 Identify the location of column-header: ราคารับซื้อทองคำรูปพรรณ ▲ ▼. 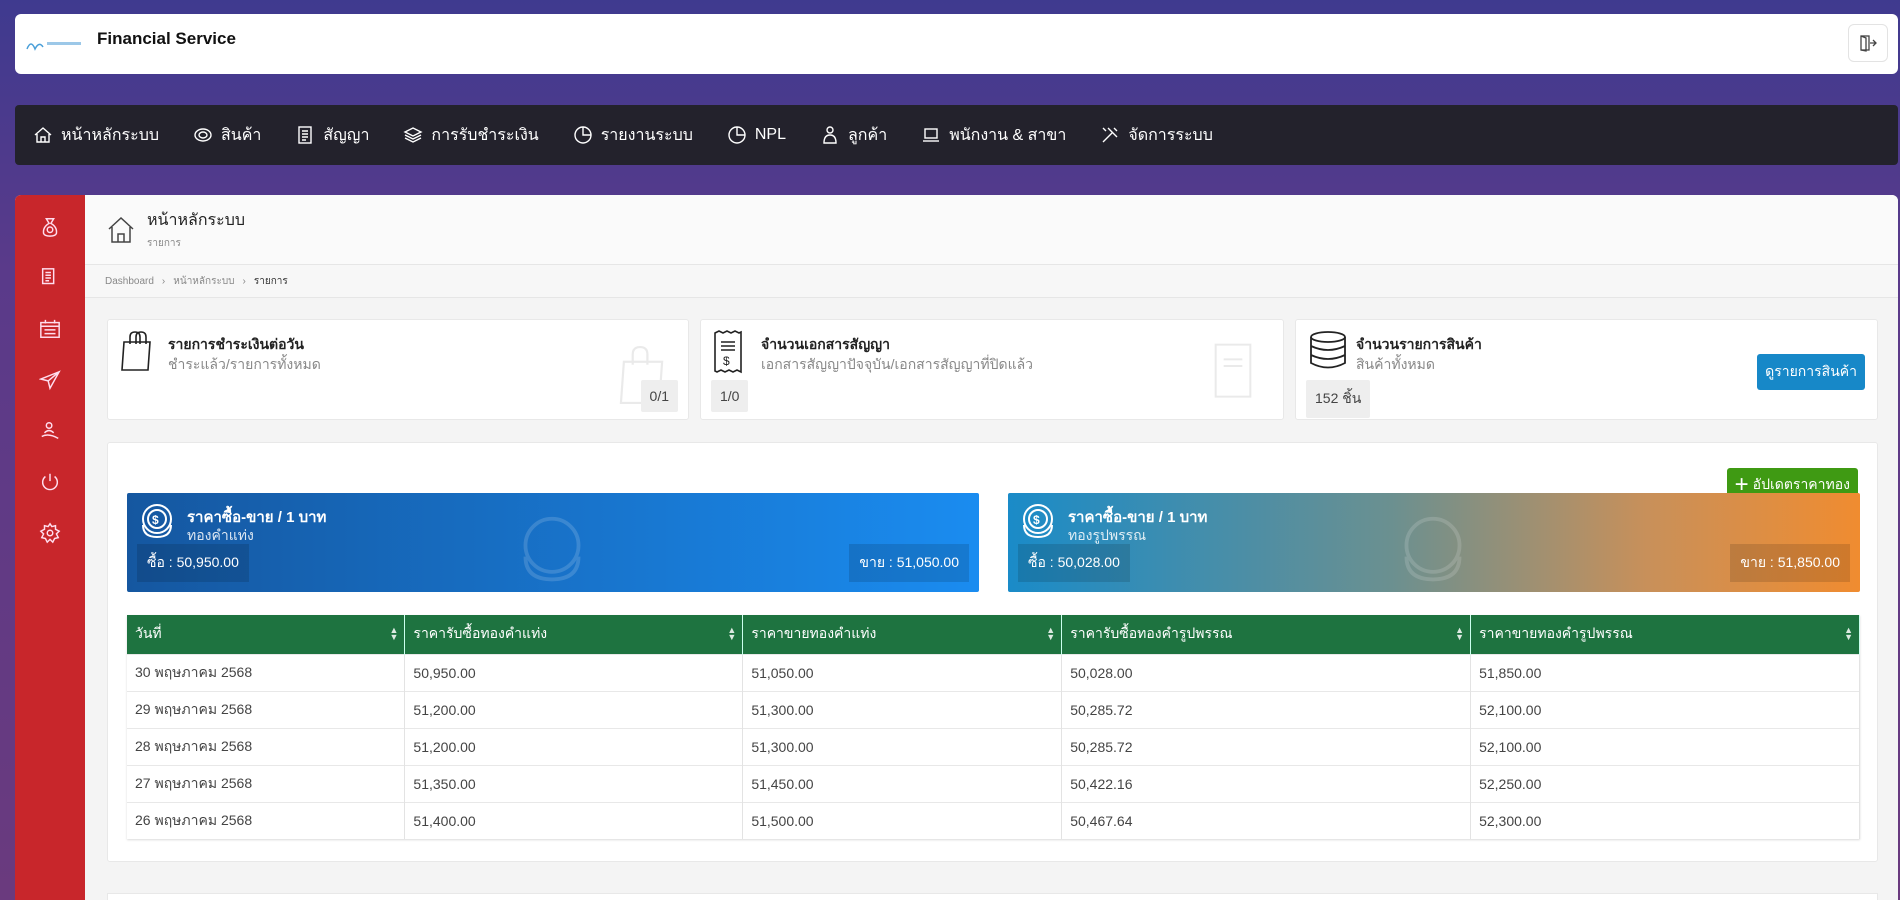
(1266, 634).